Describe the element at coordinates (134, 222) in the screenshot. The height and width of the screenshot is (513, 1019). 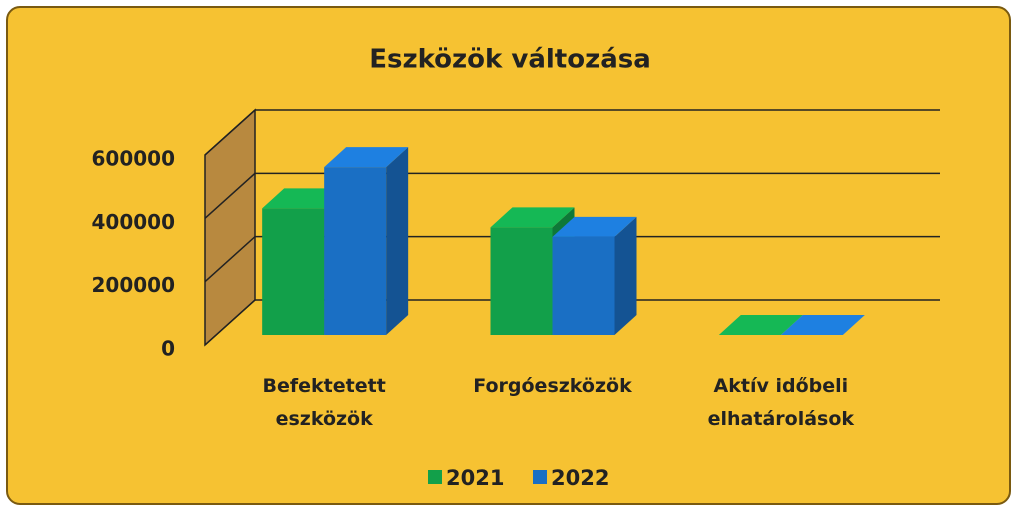
I see `y-tick-label: 400000` at that location.